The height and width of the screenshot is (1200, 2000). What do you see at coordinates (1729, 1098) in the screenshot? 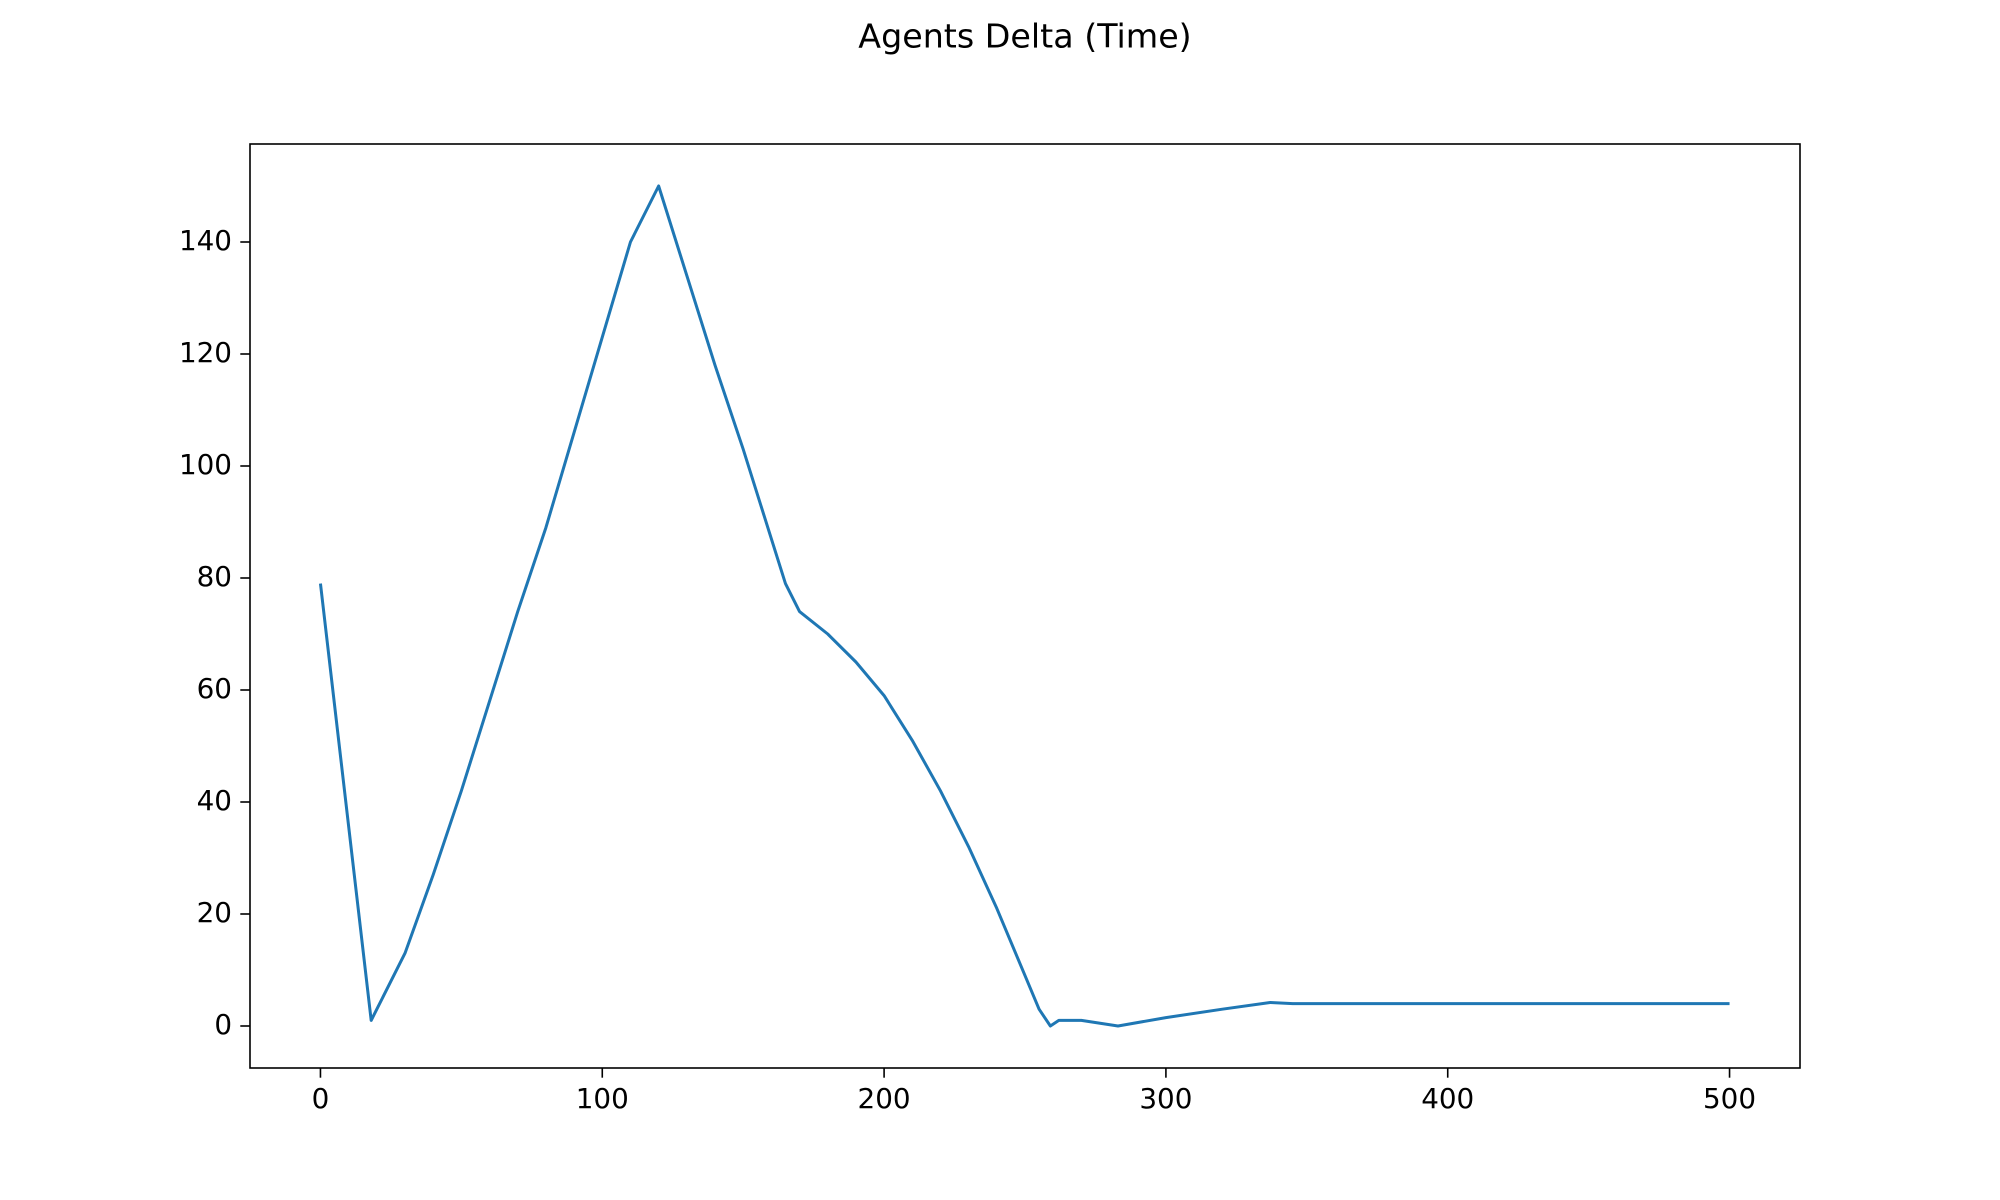
I see `x-tick-label: 500` at bounding box center [1729, 1098].